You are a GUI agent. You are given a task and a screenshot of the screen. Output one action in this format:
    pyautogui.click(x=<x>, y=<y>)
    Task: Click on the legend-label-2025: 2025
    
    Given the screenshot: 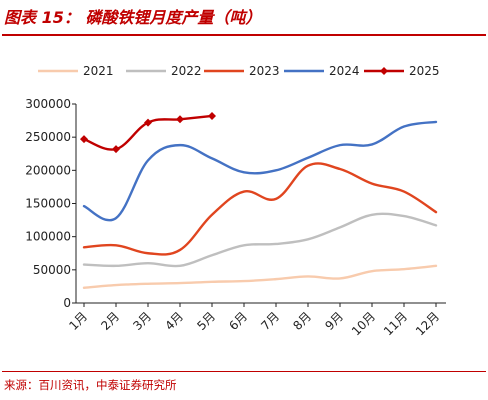 What is the action you would take?
    pyautogui.click(x=424, y=71)
    